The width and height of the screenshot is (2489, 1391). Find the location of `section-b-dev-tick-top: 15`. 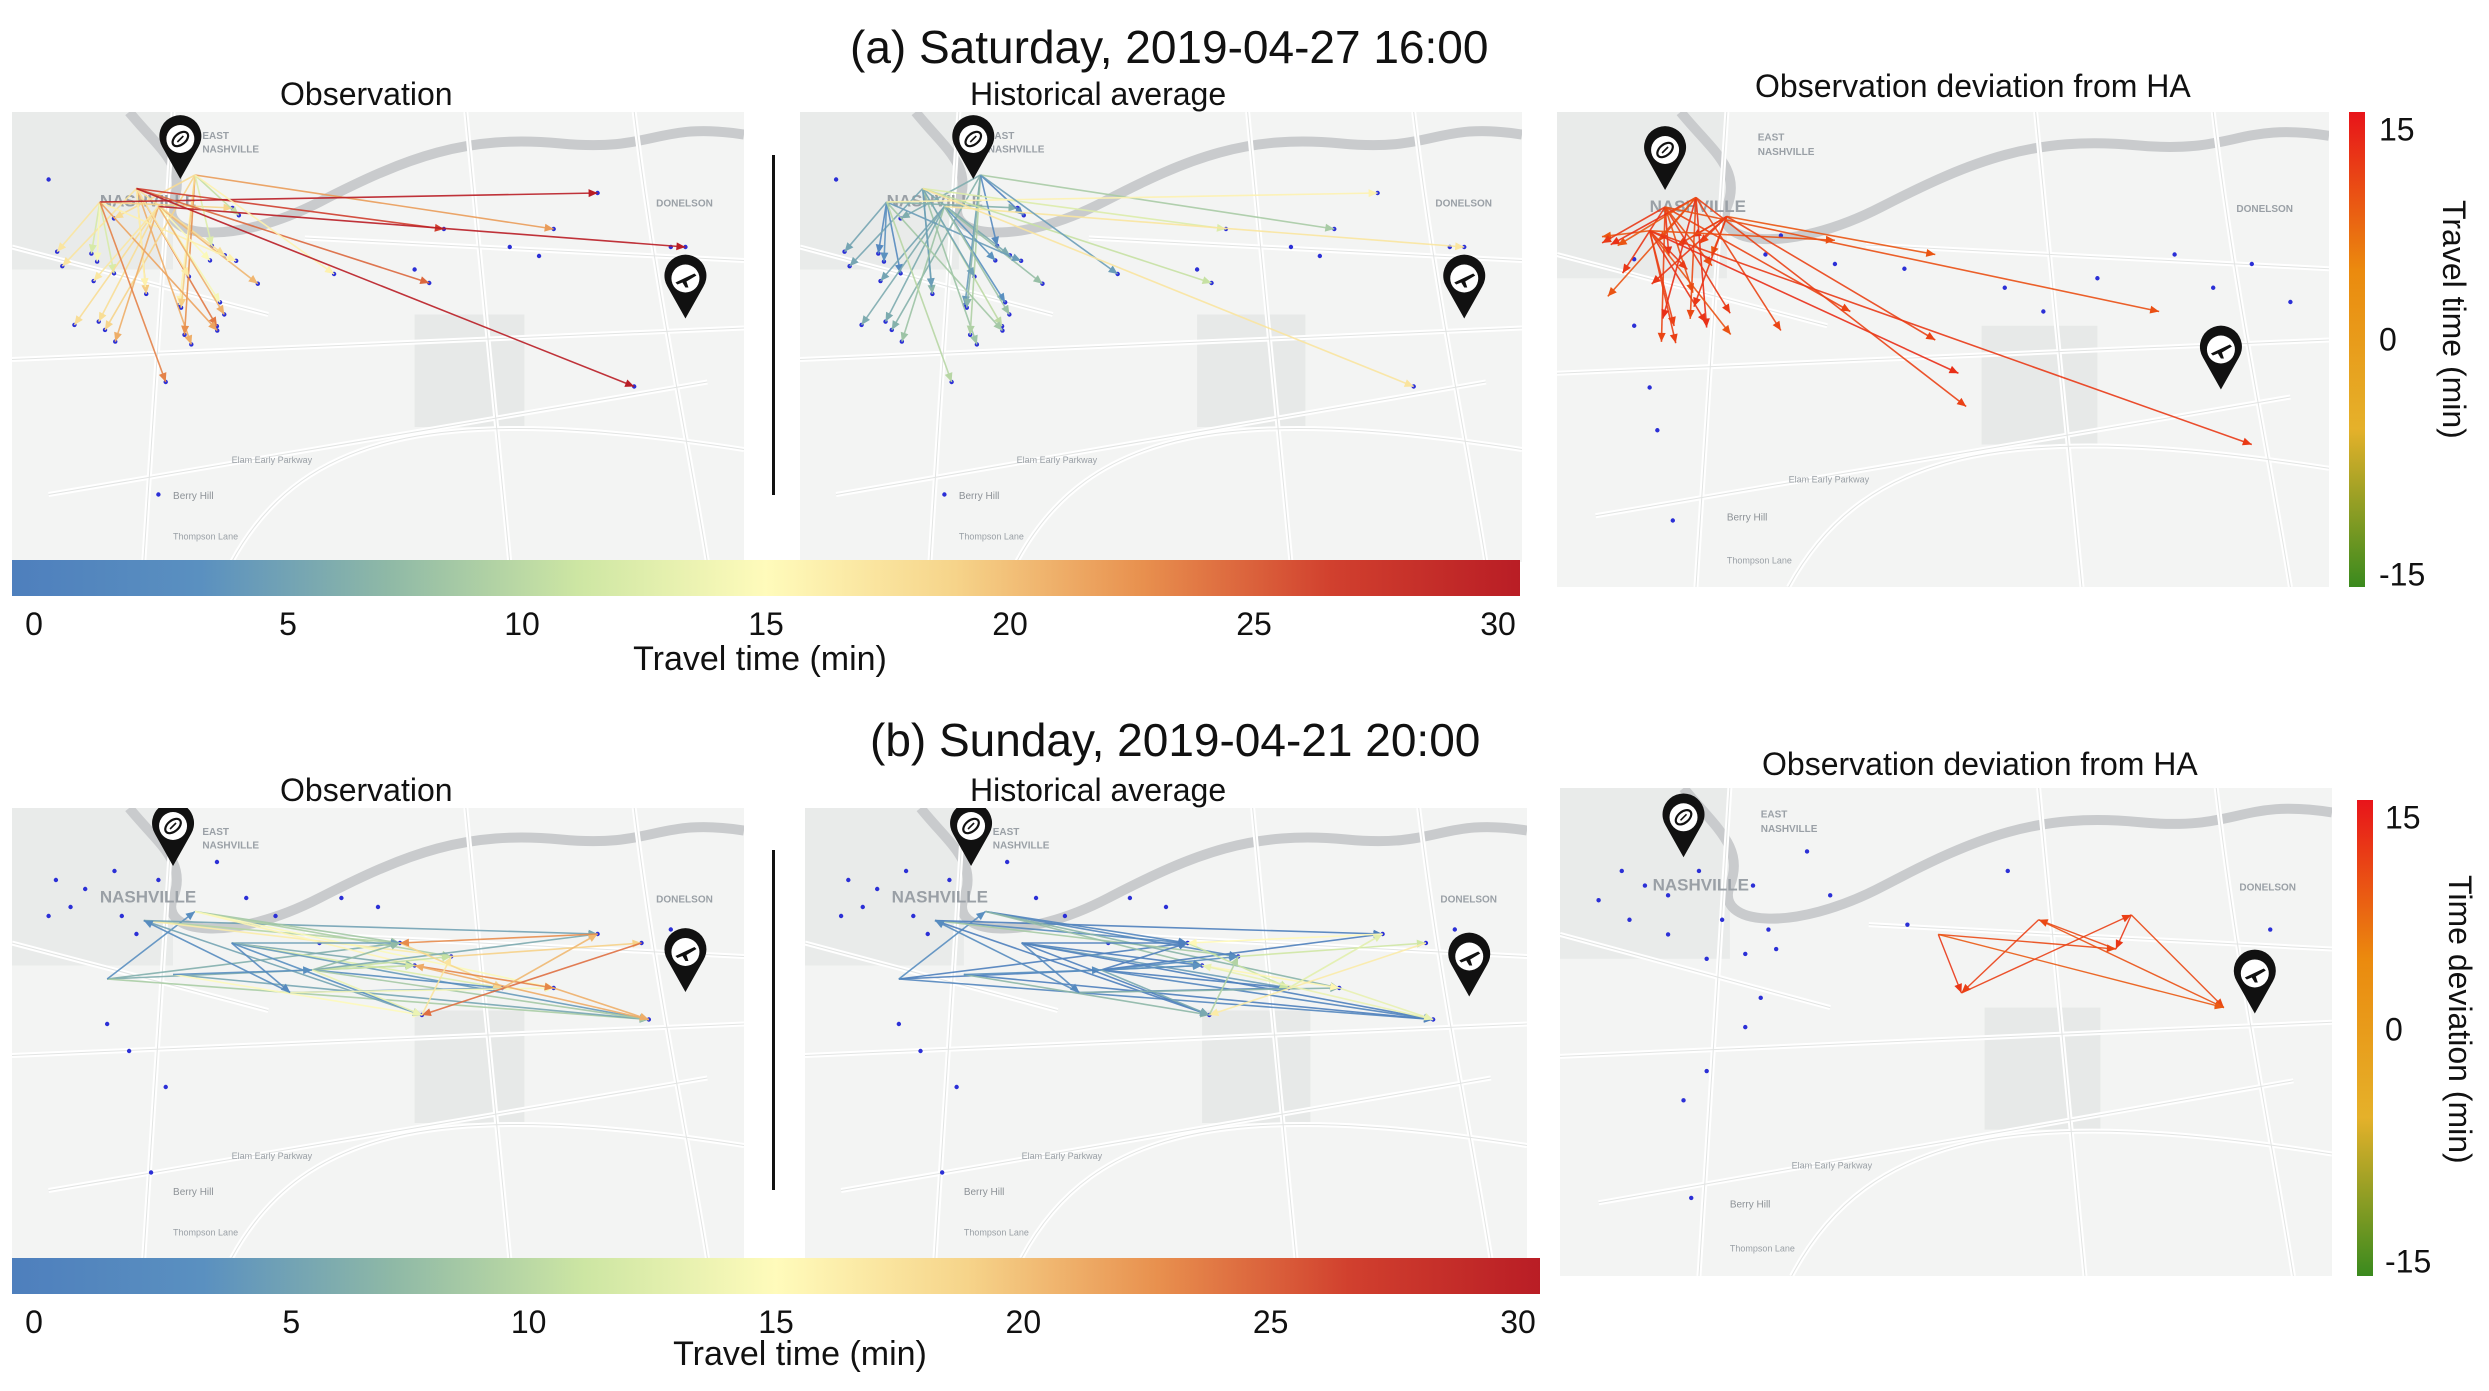

section-b-dev-tick-top: 15 is located at coordinates (2403, 817).